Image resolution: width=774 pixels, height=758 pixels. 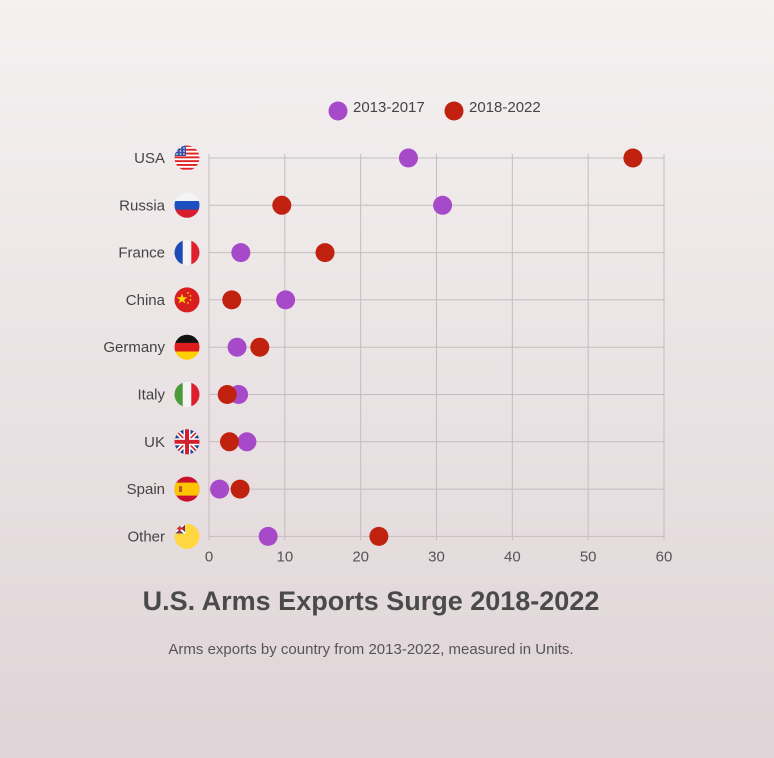 I want to click on x-tick-label: 30, so click(x=436, y=556).